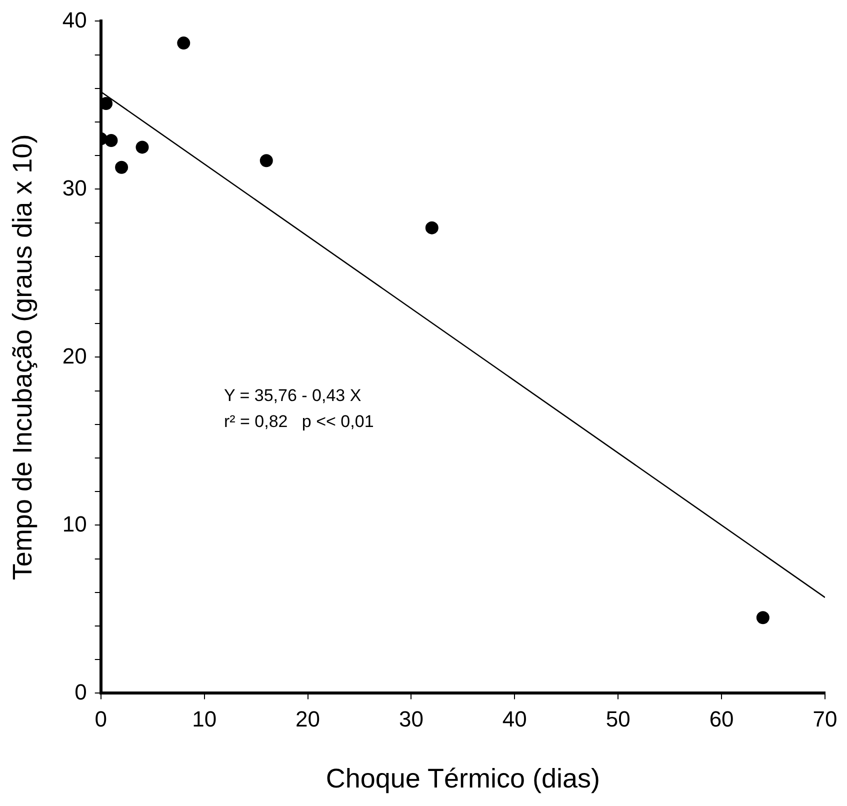 The width and height of the screenshot is (847, 806). What do you see at coordinates (411, 719) in the screenshot?
I see `x-tick-label: 30` at bounding box center [411, 719].